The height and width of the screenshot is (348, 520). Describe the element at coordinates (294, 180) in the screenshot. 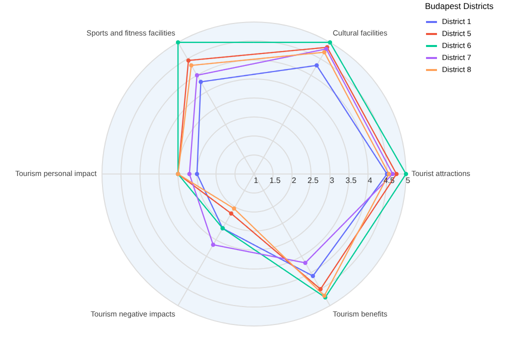

I see `y-tick-label: 2` at that location.